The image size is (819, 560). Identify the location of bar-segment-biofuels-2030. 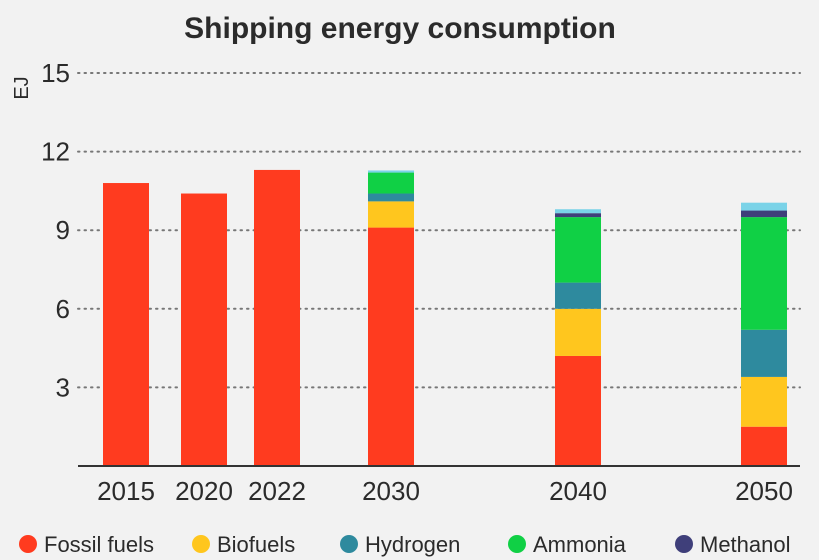
(391, 214).